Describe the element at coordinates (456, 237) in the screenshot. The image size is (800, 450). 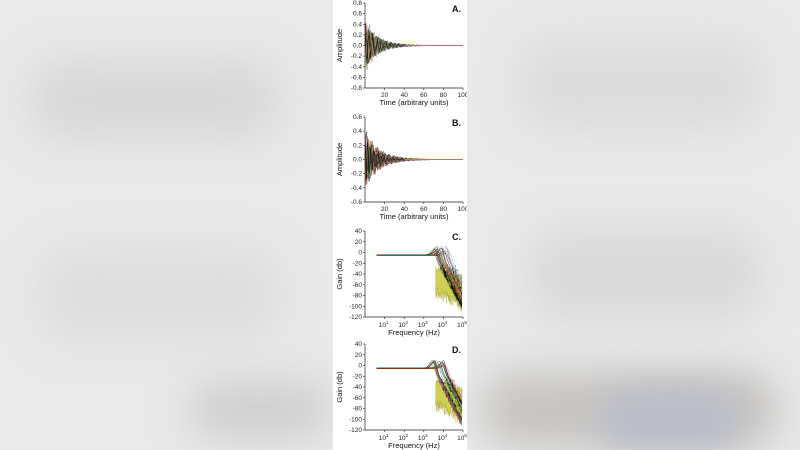
I see `panel-letter: C.` at that location.